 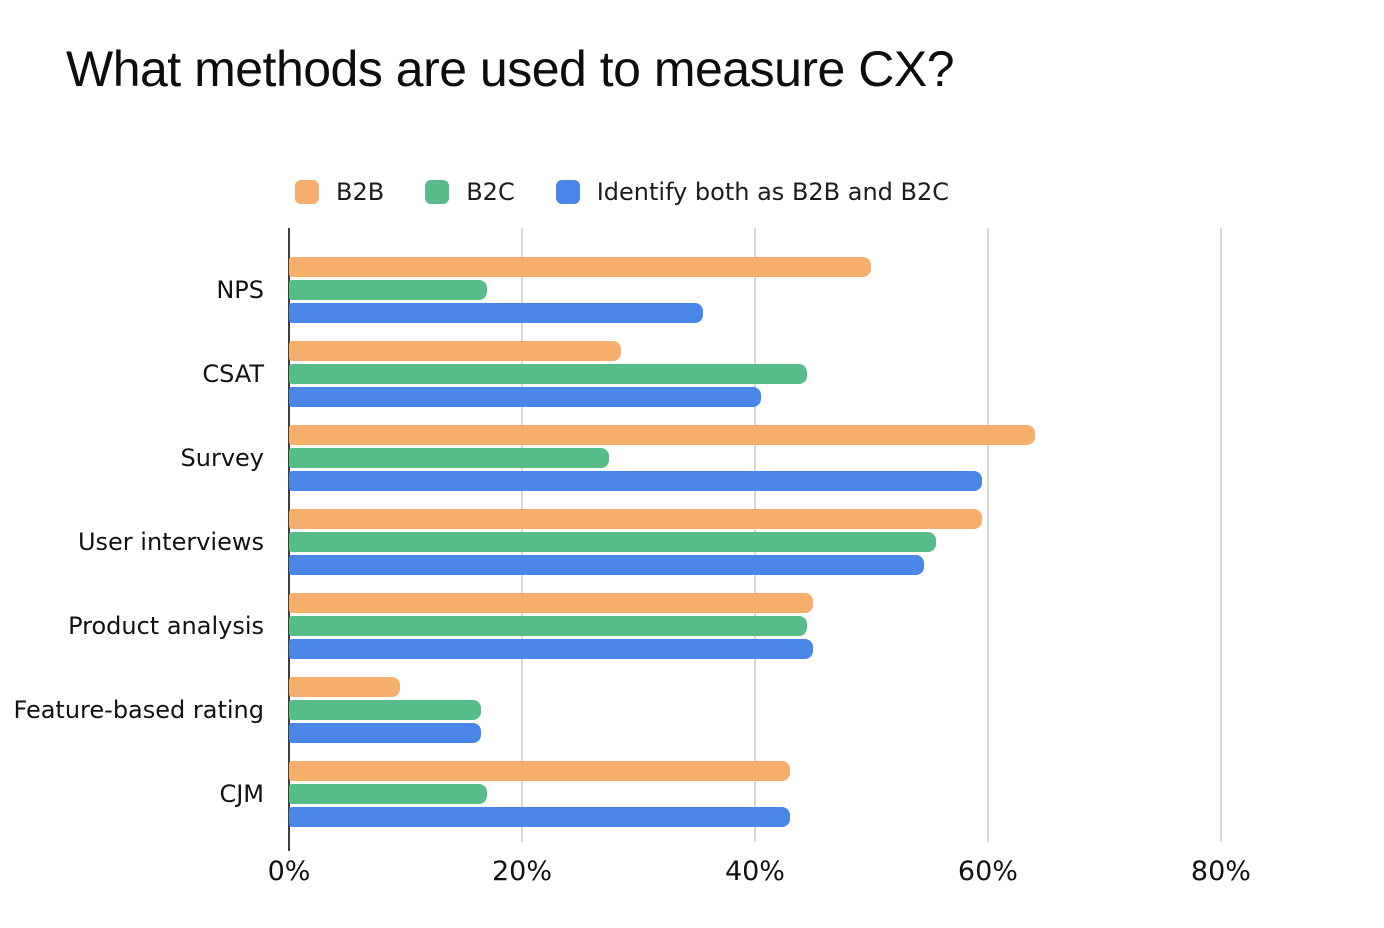 What do you see at coordinates (754, 871) in the screenshot?
I see `x-tick-label-40: 40%` at bounding box center [754, 871].